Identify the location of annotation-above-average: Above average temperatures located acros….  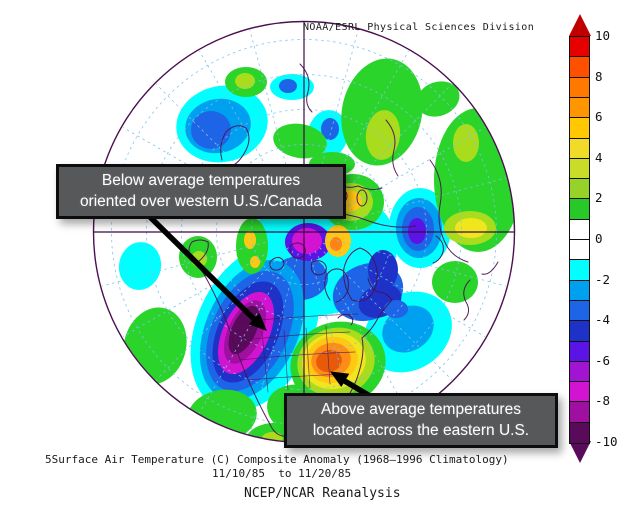
(421, 420).